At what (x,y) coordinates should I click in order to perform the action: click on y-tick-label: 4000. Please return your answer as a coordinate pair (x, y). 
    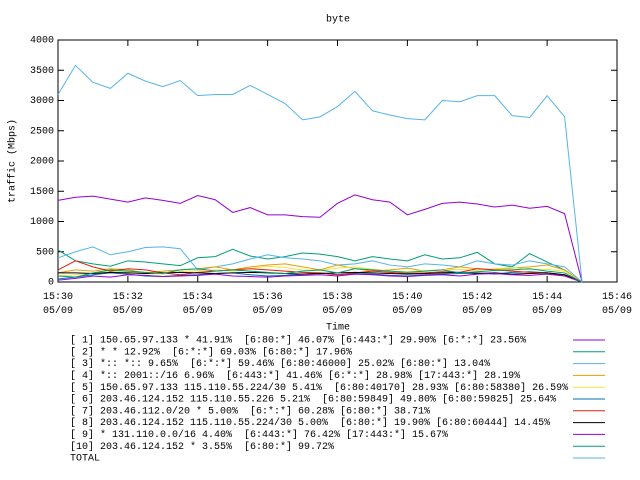
    Looking at the image, I should click on (42, 41).